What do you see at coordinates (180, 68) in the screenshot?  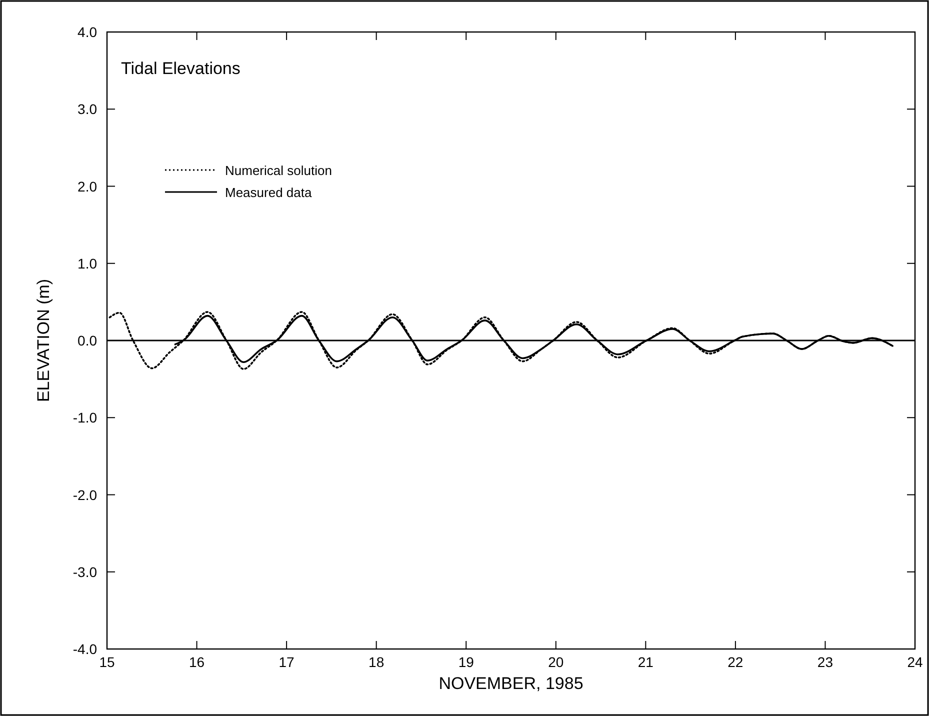 I see `text: Tidal Elevations` at bounding box center [180, 68].